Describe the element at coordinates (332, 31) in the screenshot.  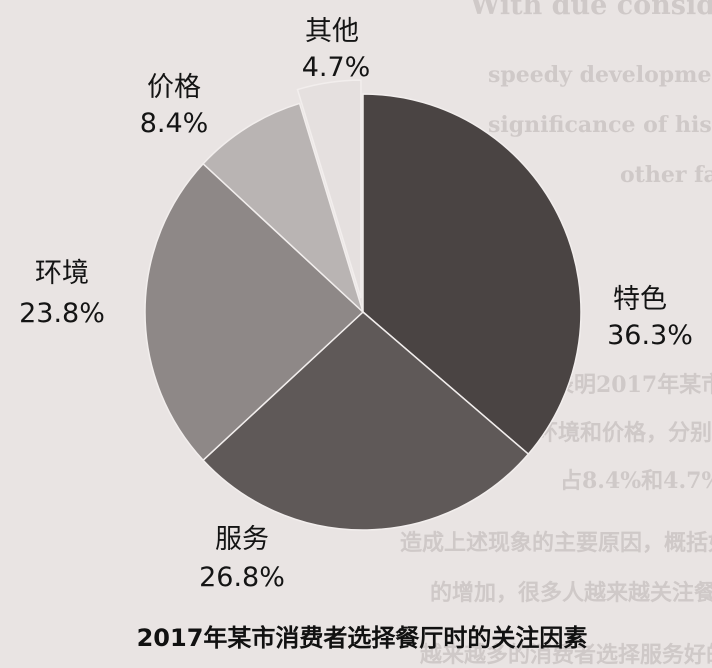
I see `slice-label-其他: 其他` at that location.